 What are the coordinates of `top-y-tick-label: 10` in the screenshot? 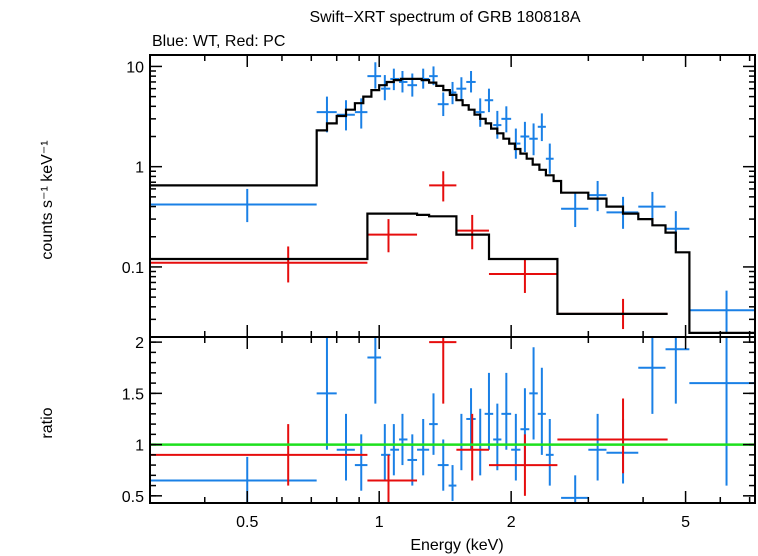 It's located at (135, 67).